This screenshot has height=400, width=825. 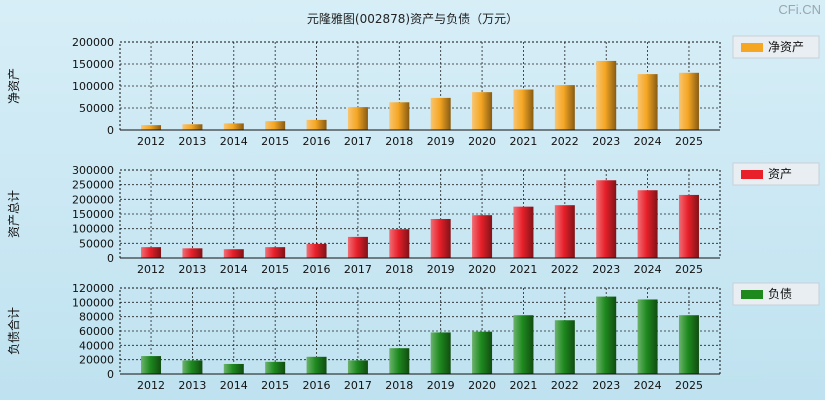 I want to click on y-tick-label: 40000, so click(x=96, y=345).